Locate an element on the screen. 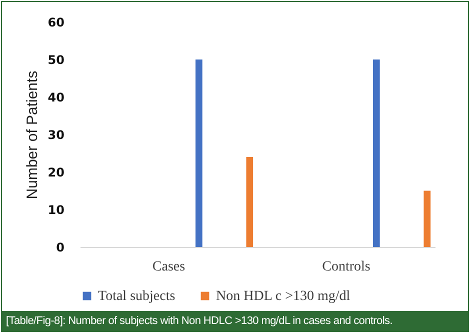 The image size is (470, 333). y-tick-label: 50 is located at coordinates (56, 60).